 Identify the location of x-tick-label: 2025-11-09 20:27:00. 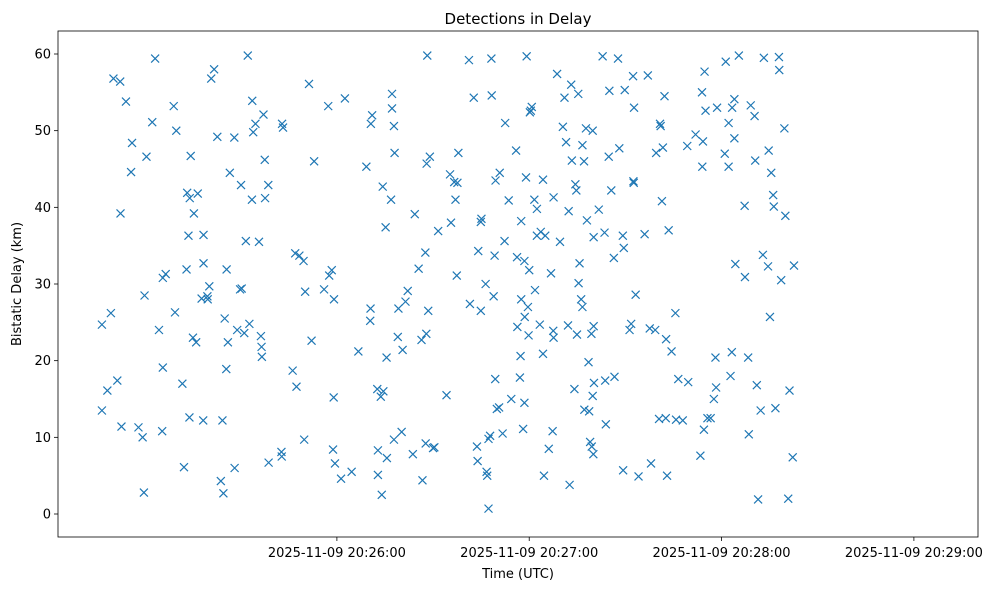
(529, 553).